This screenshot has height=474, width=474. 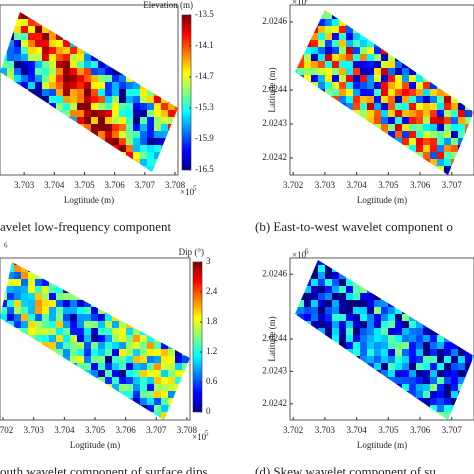 I want to click on raster, so click(x=89, y=96).